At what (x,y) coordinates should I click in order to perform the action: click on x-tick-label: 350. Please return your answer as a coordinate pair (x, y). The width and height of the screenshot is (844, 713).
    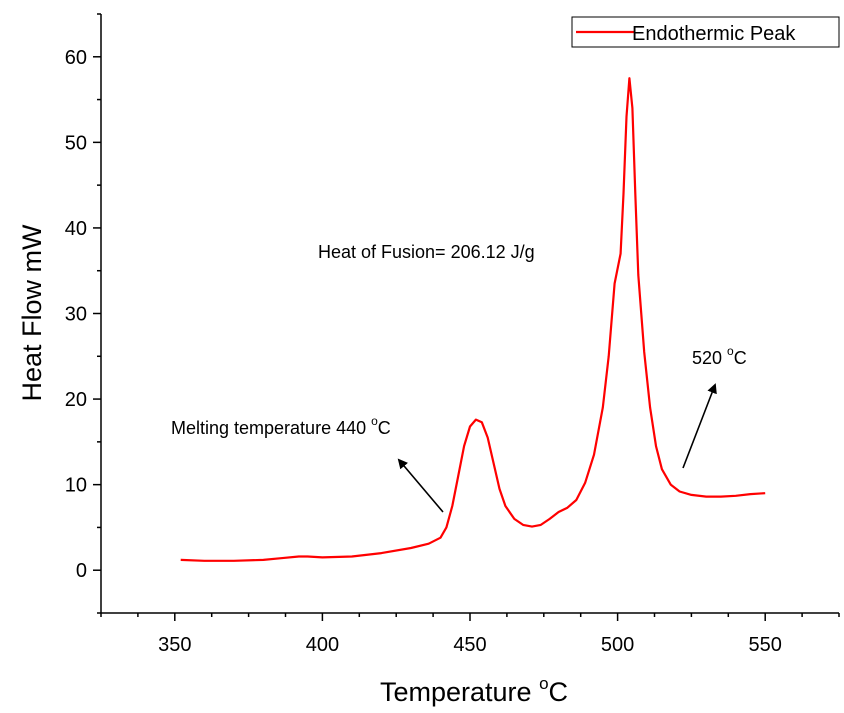
    Looking at the image, I should click on (174, 645).